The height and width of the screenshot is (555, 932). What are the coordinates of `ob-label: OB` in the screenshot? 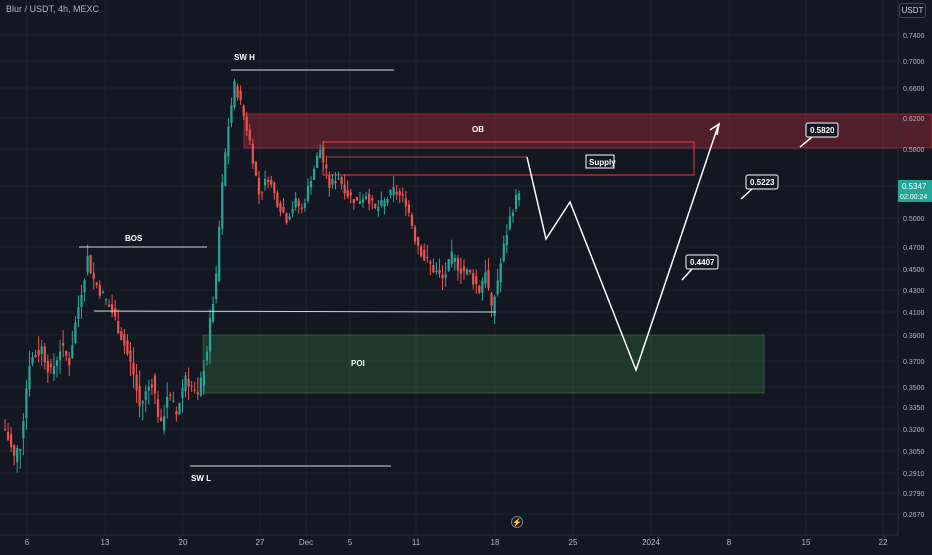 It's located at (478, 129).